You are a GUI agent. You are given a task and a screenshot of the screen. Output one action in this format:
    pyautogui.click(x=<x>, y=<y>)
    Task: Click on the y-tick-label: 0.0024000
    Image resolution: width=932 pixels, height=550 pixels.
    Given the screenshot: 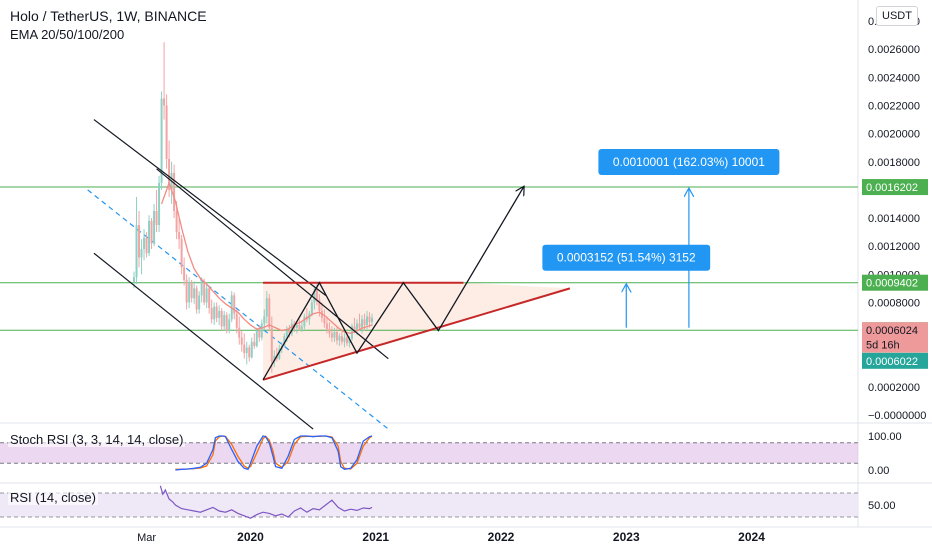 What is the action you would take?
    pyautogui.click(x=894, y=78)
    